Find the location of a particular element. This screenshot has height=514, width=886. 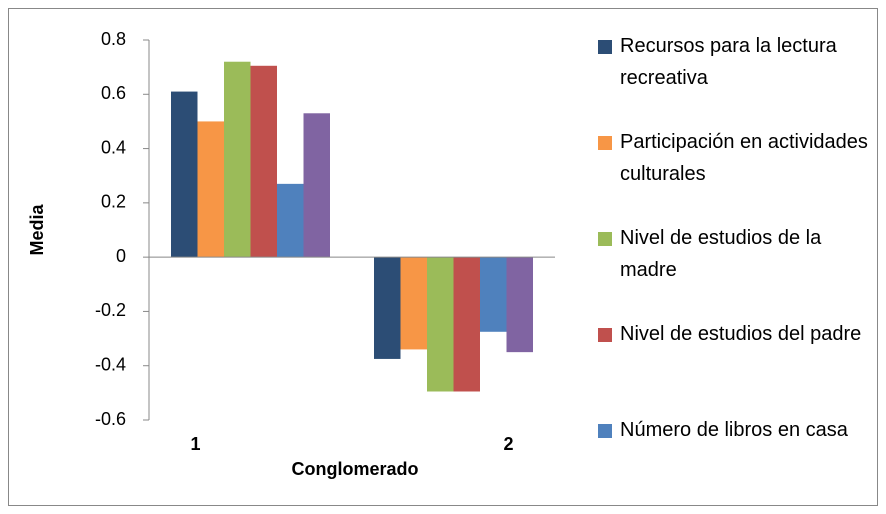

x-tick-label: 1 is located at coordinates (195, 444).